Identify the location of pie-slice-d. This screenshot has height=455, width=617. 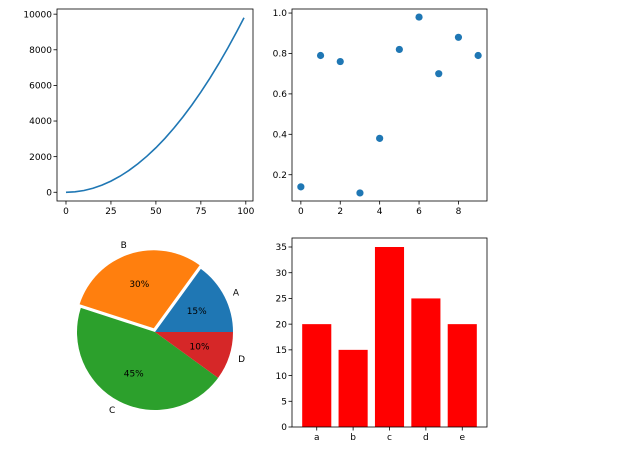
(194, 355).